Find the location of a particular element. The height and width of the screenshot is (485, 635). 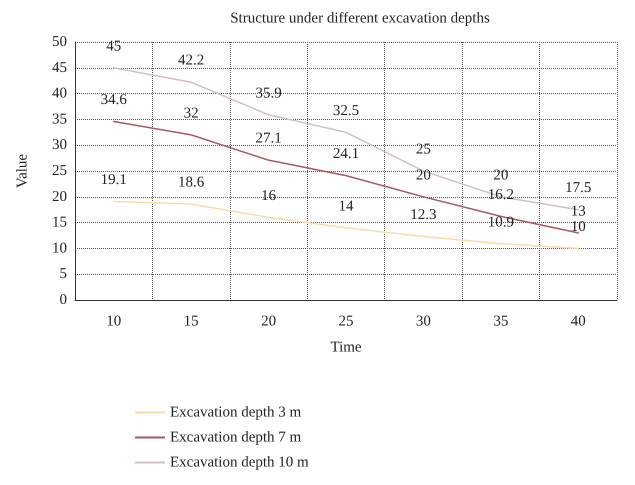

data-label: 34.6 is located at coordinates (114, 100).